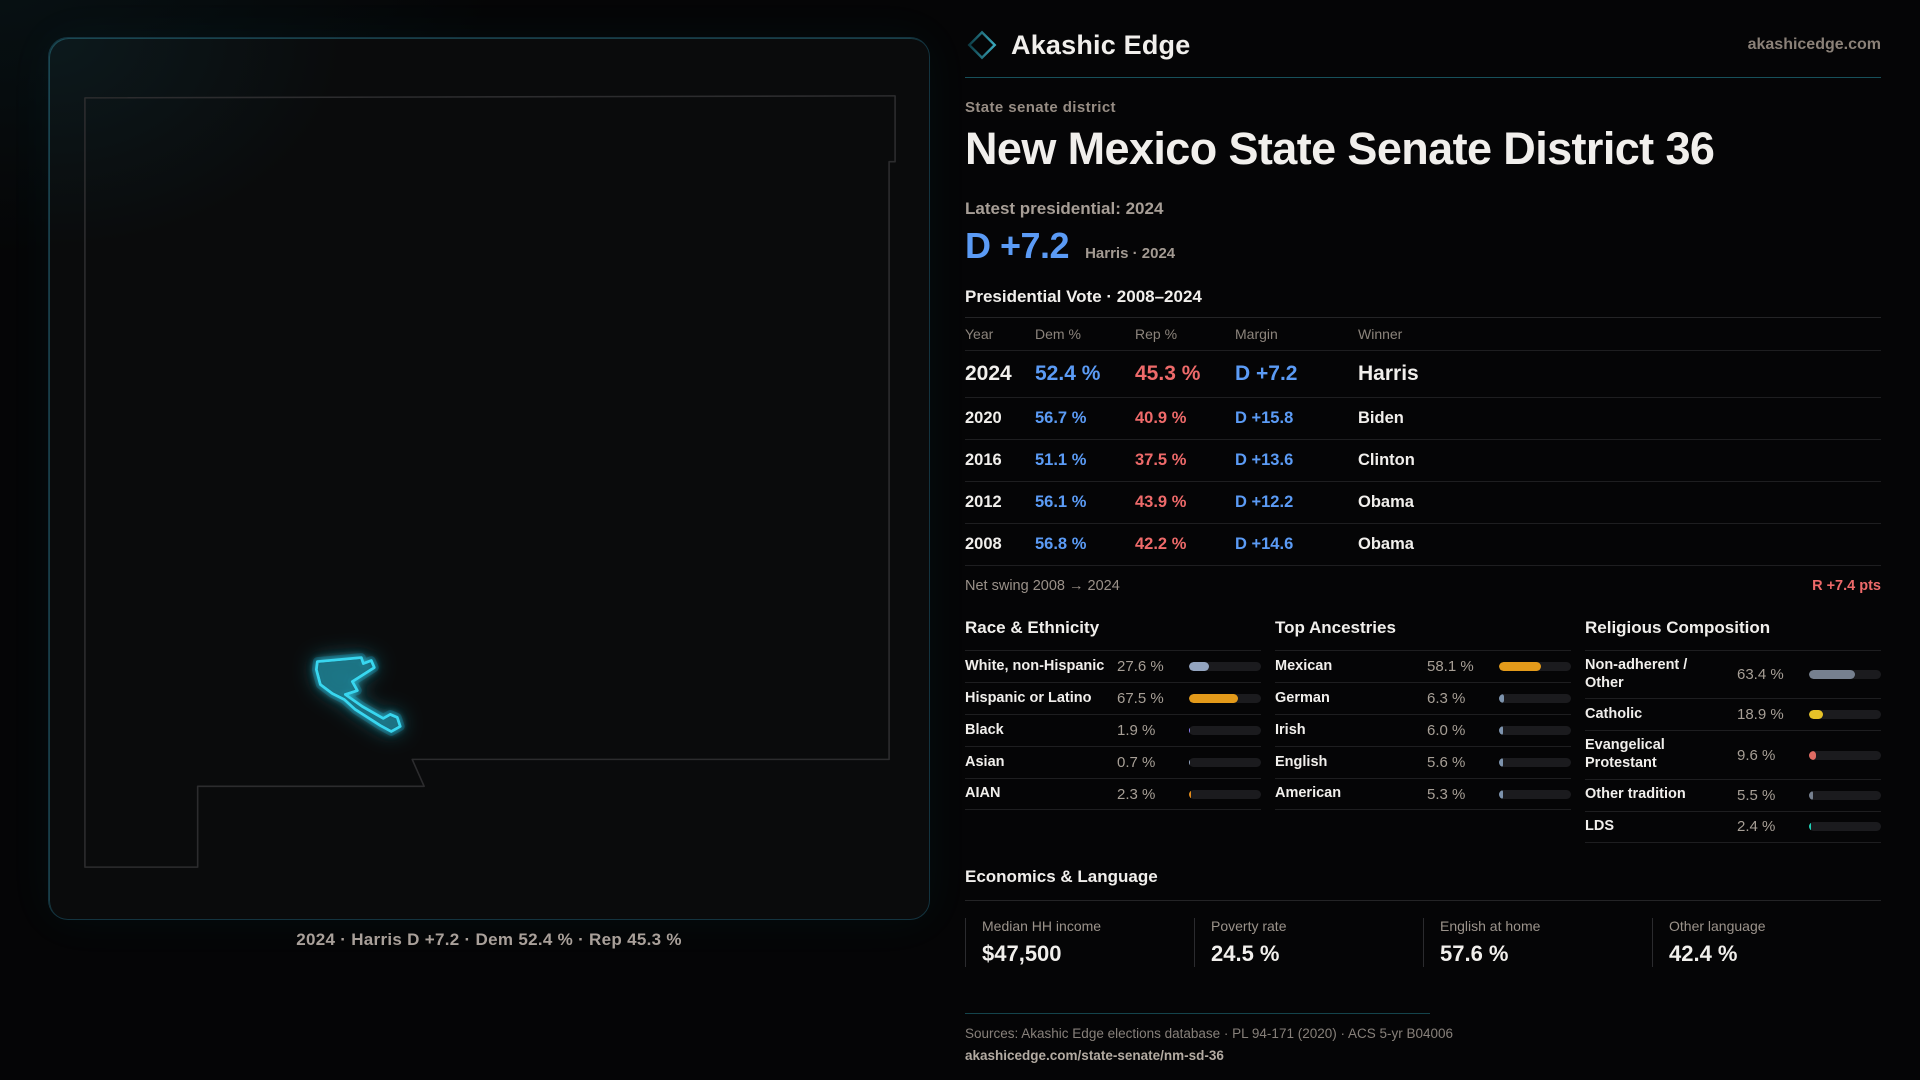 The image size is (1920, 1080). Describe the element at coordinates (1760, 715) in the screenshot. I see `demo-value: 18.9 %` at that location.